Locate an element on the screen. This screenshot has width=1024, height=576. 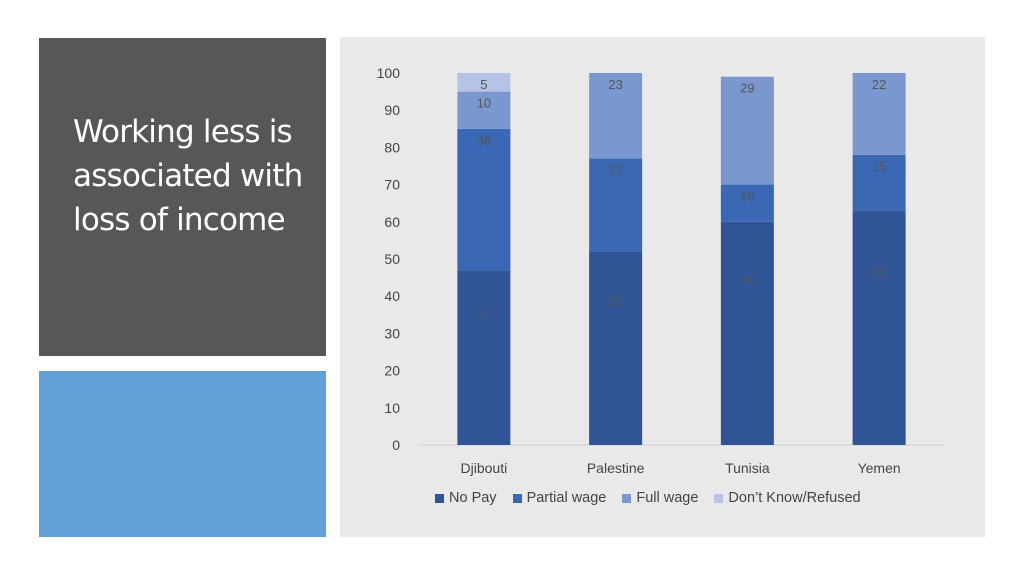
y-tick-label: 50 is located at coordinates (392, 259).